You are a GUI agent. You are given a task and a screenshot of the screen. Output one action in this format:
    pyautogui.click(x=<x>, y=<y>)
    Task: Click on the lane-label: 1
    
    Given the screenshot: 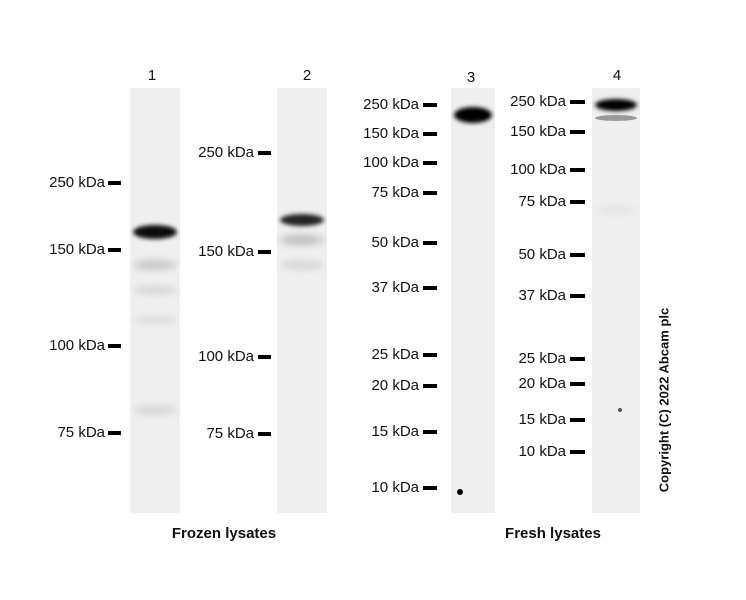 What is the action you would take?
    pyautogui.click(x=152, y=75)
    